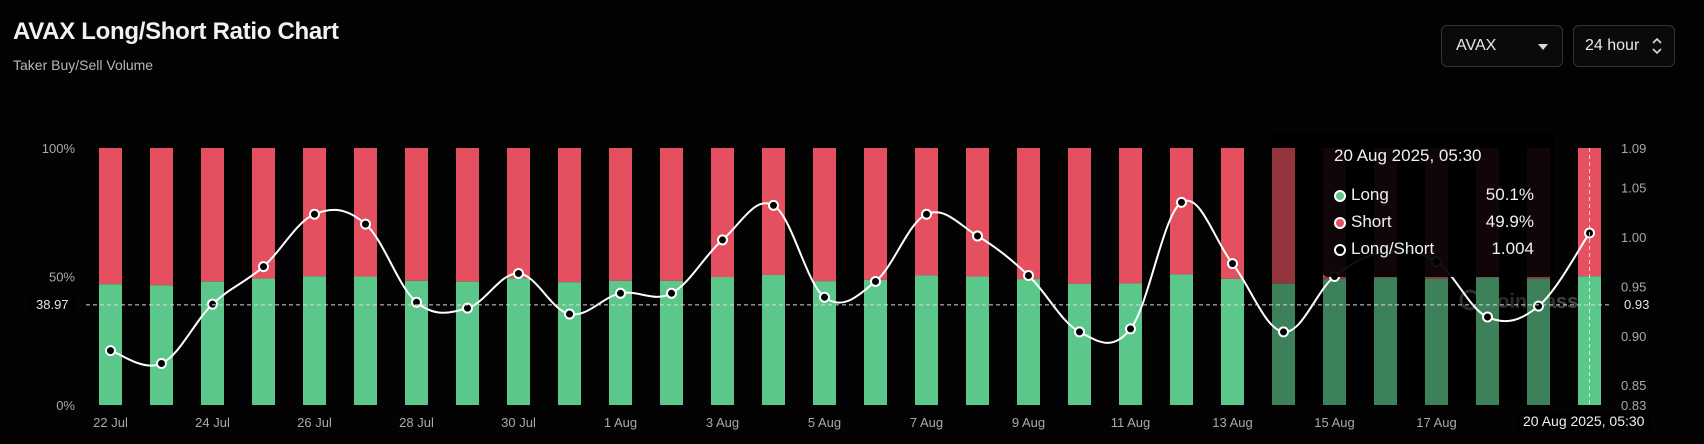 This screenshot has height=444, width=1704. Describe the element at coordinates (1334, 422) in the screenshot. I see `x-tick-label: 15 Aug` at that location.